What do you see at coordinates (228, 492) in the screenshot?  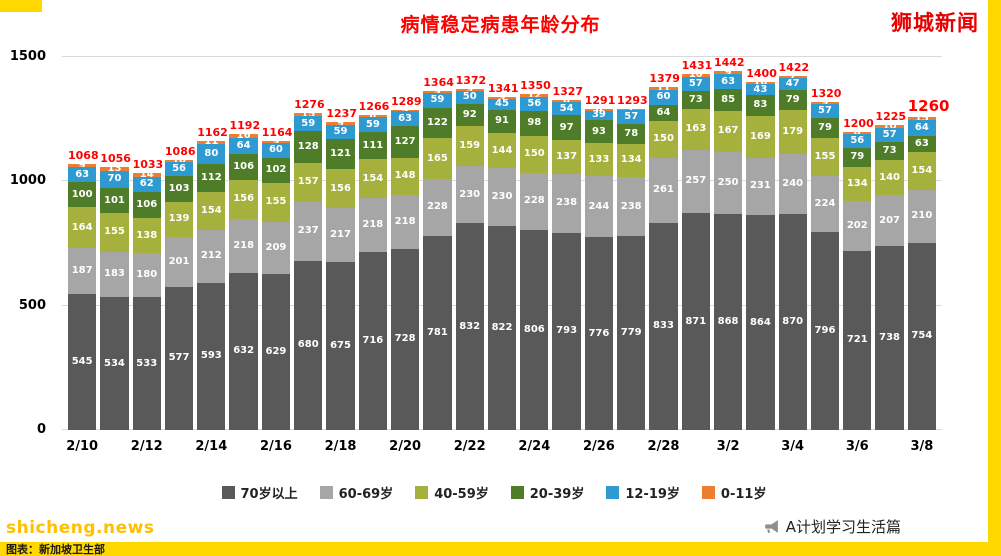 I see `legend-swatch` at bounding box center [228, 492].